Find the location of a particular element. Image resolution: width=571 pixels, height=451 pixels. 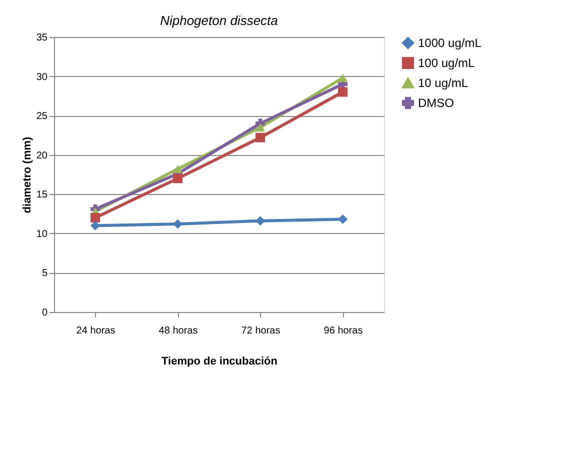

y-tick-label: 15 is located at coordinates (42, 195).